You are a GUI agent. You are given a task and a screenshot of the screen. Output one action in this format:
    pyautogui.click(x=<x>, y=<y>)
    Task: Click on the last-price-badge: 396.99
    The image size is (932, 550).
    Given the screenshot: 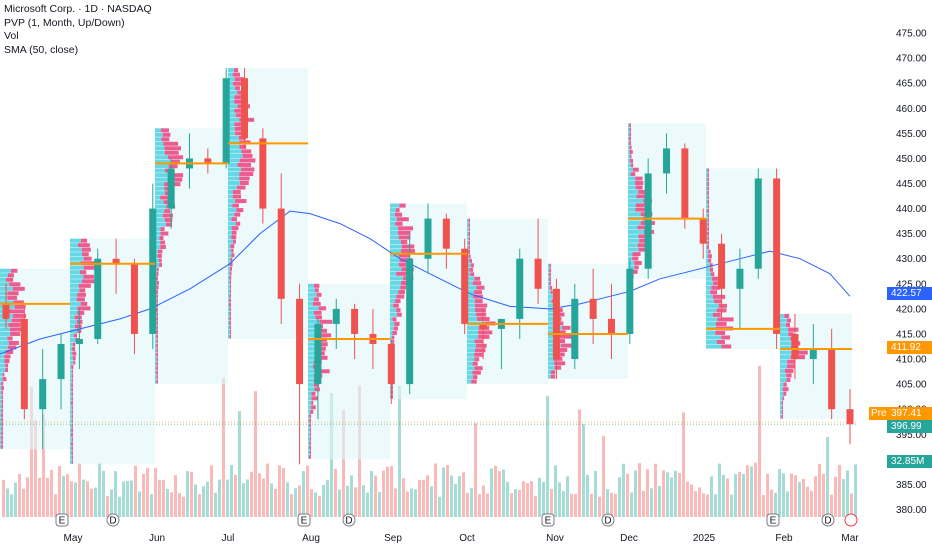 What is the action you would take?
    pyautogui.click(x=909, y=426)
    